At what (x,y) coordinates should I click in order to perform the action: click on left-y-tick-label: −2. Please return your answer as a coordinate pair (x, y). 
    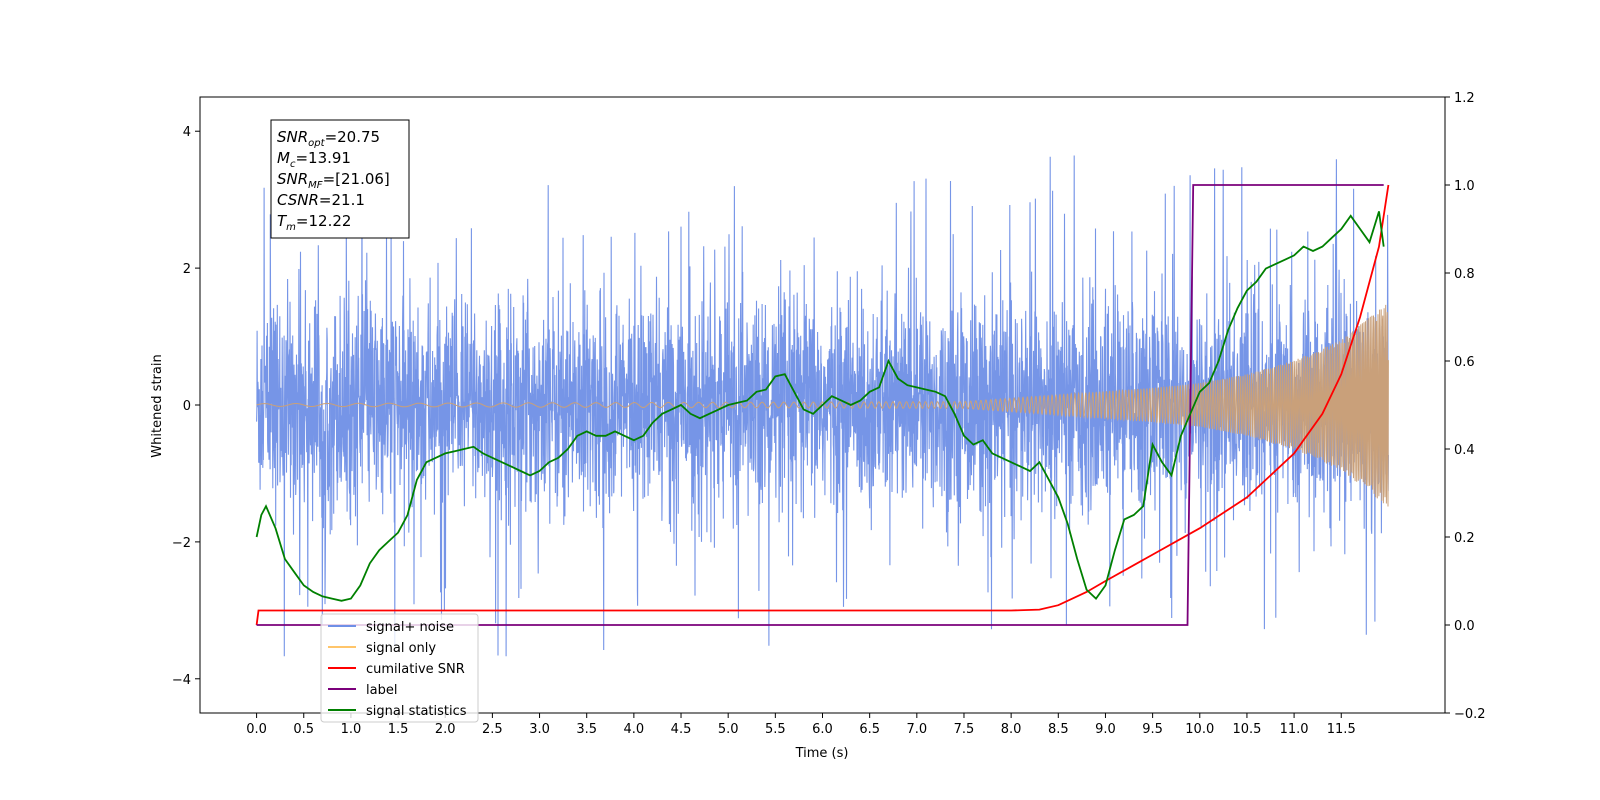
    Looking at the image, I should click on (181, 543).